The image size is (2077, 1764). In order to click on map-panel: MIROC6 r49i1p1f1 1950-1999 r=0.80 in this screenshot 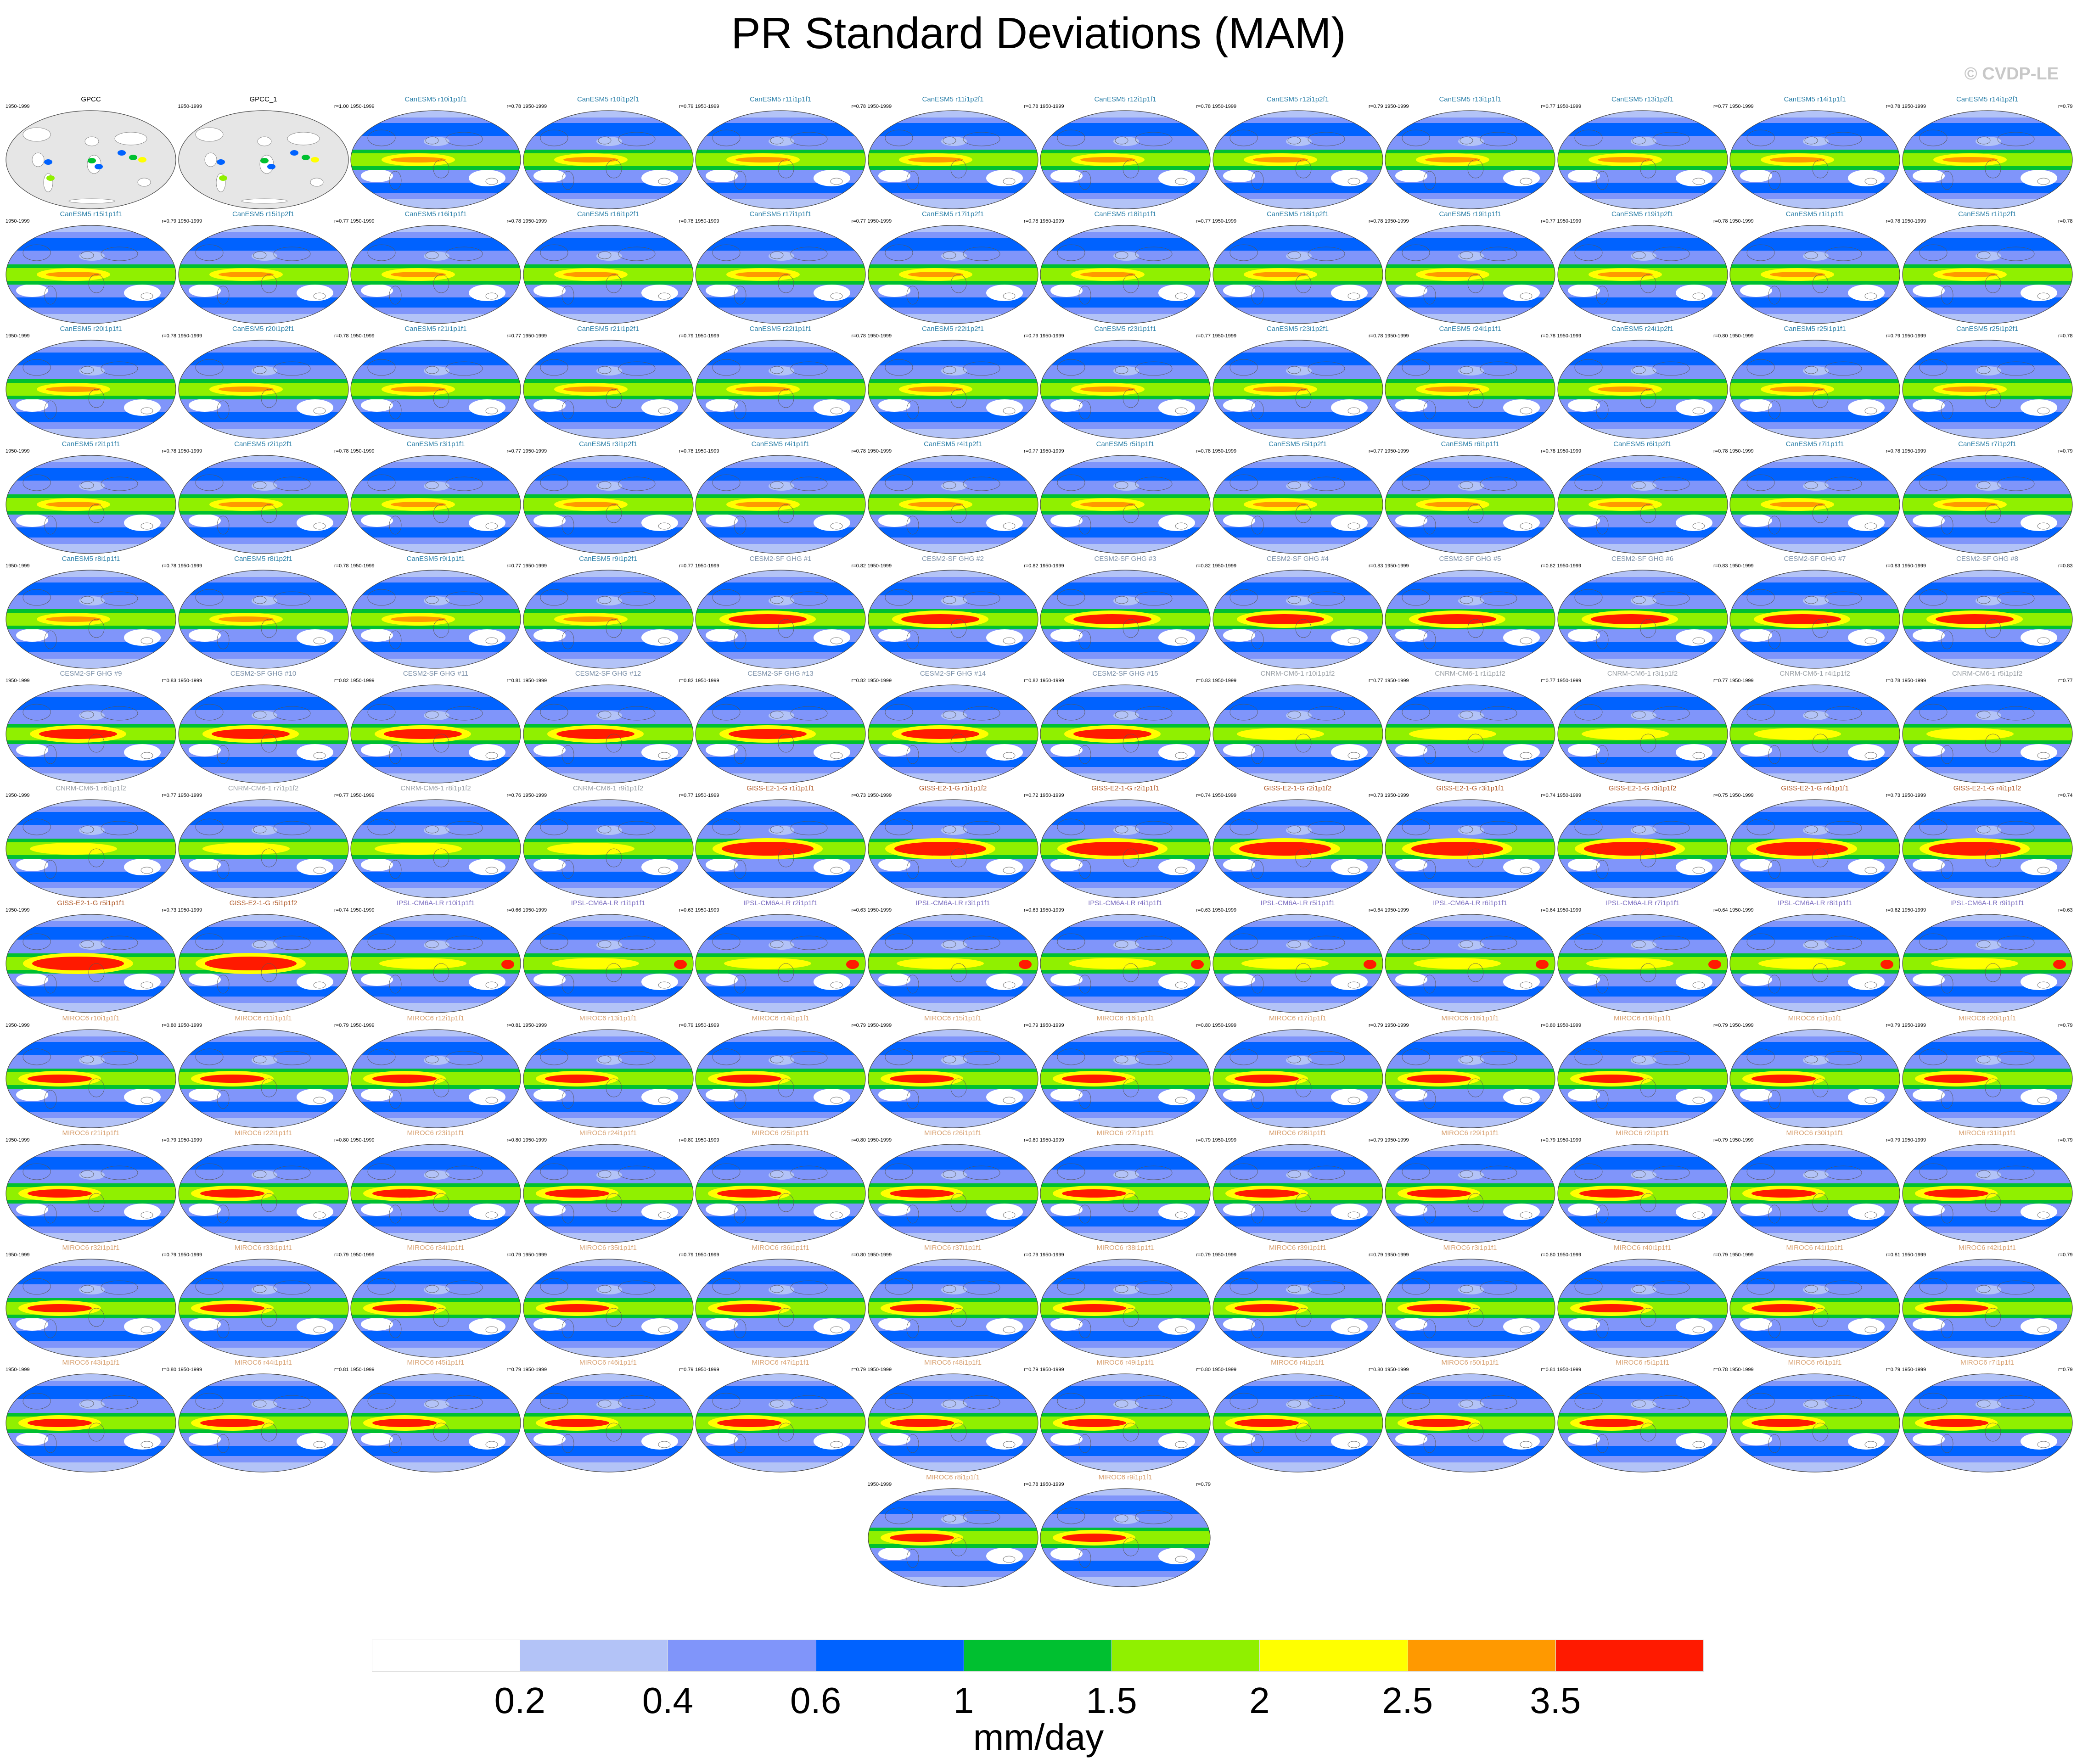, I will do `click(1125, 1416)`.